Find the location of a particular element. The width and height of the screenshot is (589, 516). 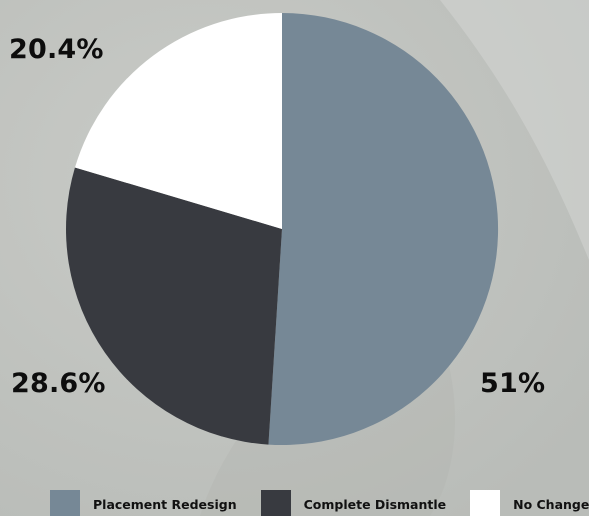

legend-label: No Change is located at coordinates (551, 504).